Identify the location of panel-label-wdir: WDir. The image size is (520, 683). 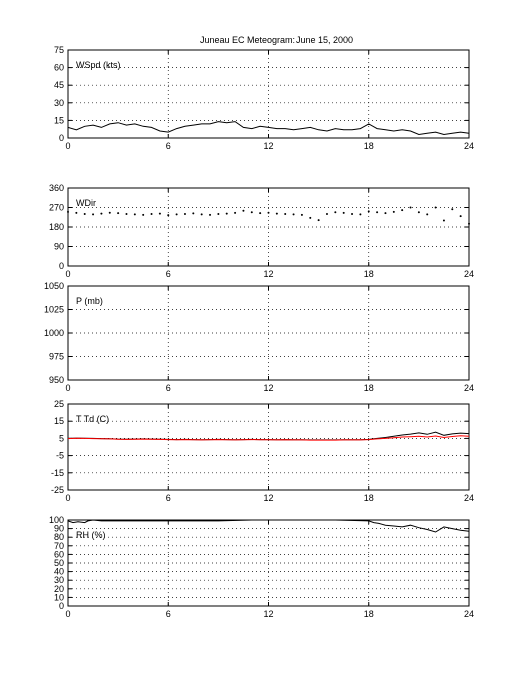
(86, 203).